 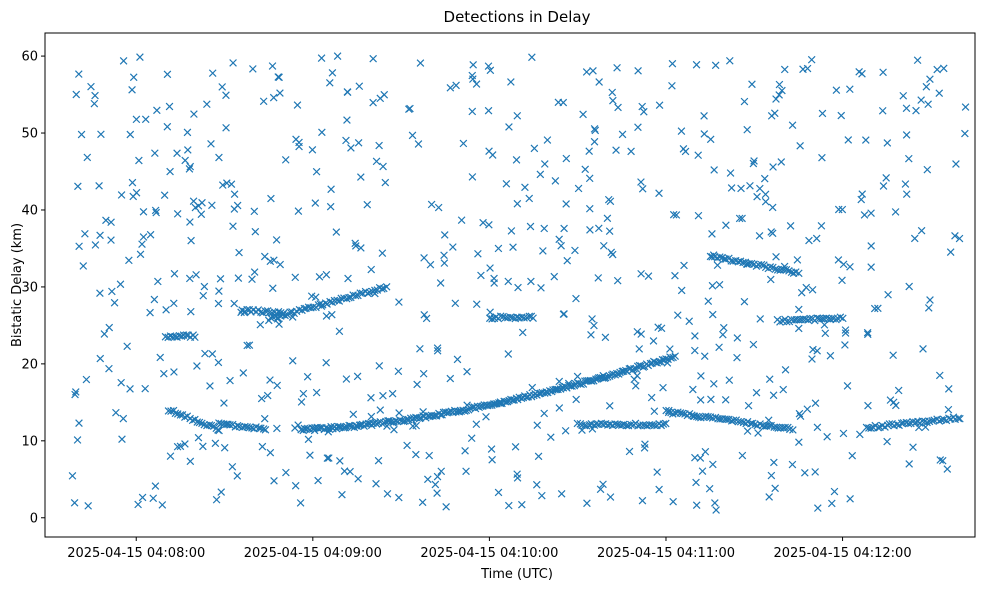 What do you see at coordinates (666, 553) in the screenshot?
I see `x-tick-label: 2025-04-15 04:11:00` at bounding box center [666, 553].